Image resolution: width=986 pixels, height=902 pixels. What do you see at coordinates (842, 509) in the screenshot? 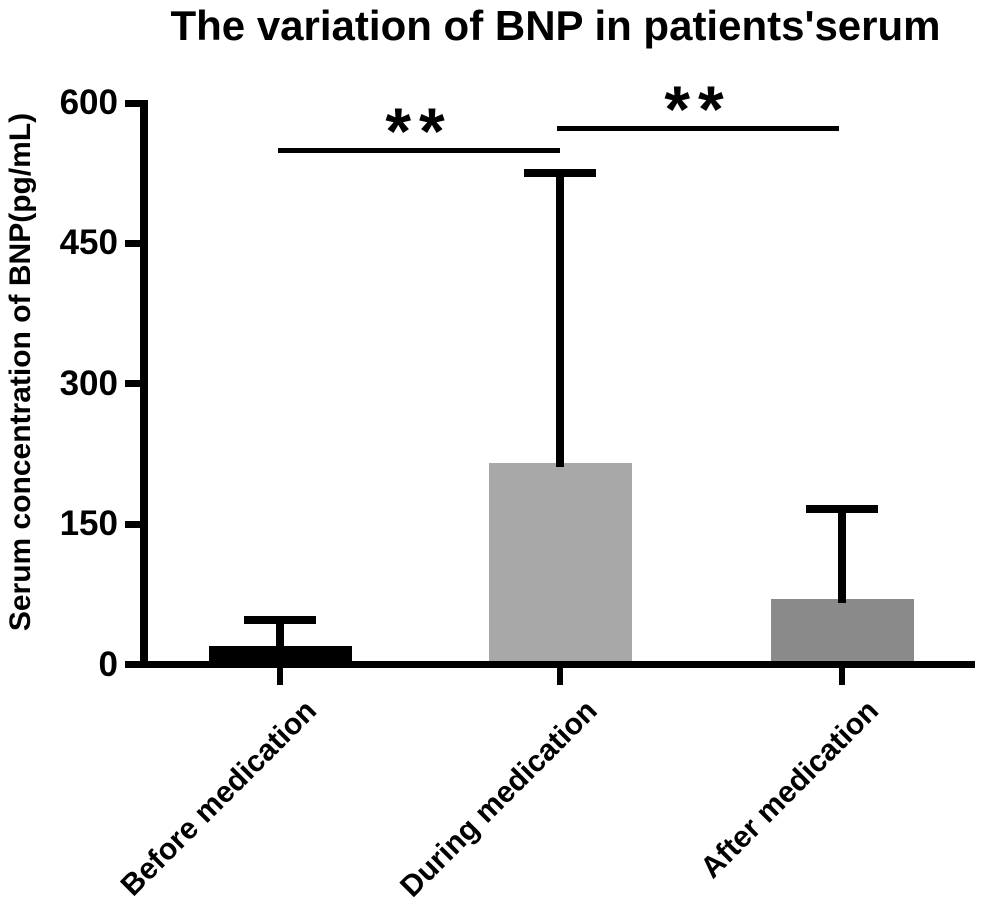
I see `error-bar-cap-after` at bounding box center [842, 509].